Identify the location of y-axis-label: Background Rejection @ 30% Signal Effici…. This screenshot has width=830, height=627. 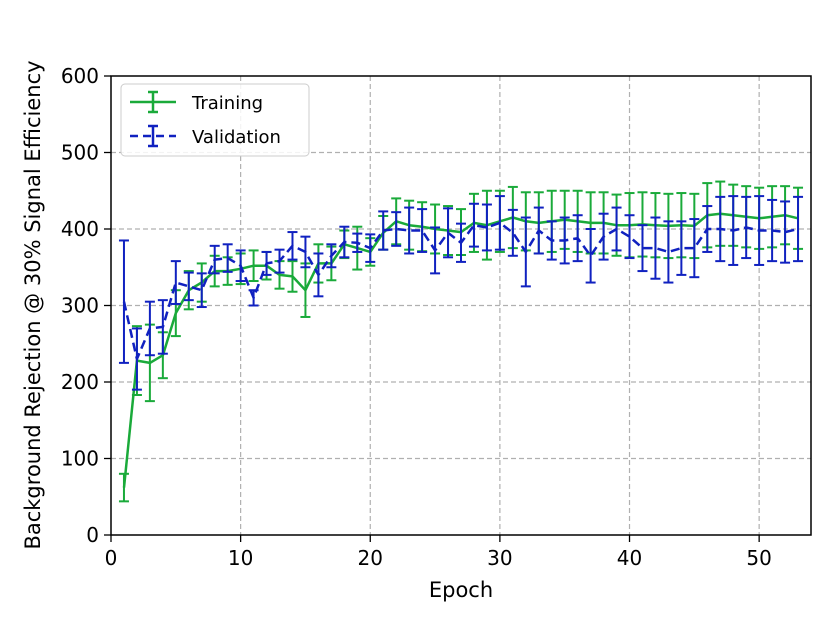
(33, 304).